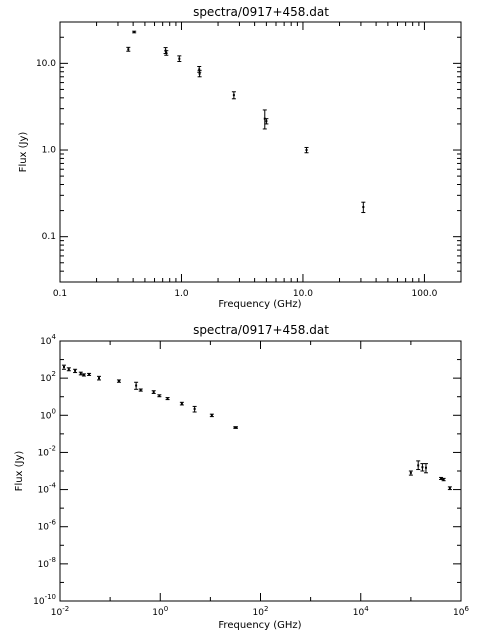 The height and width of the screenshot is (640, 480). What do you see at coordinates (261, 12) in the screenshot?
I see `top-chart-title: spectra/0917+458.dat` at bounding box center [261, 12].